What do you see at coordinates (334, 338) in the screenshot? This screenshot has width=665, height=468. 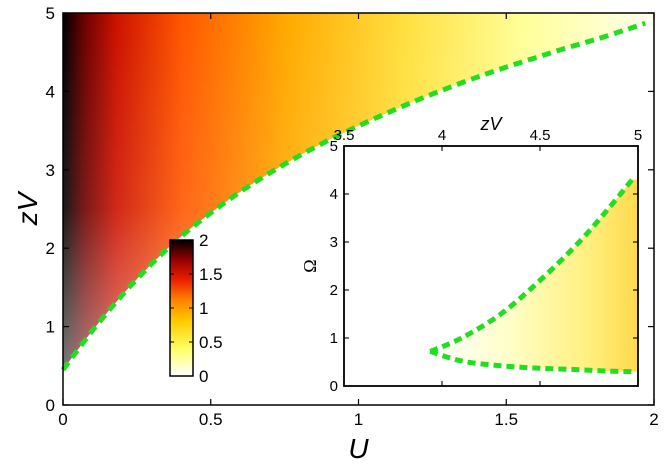 I see `inset-y-tick-label: 1` at bounding box center [334, 338].